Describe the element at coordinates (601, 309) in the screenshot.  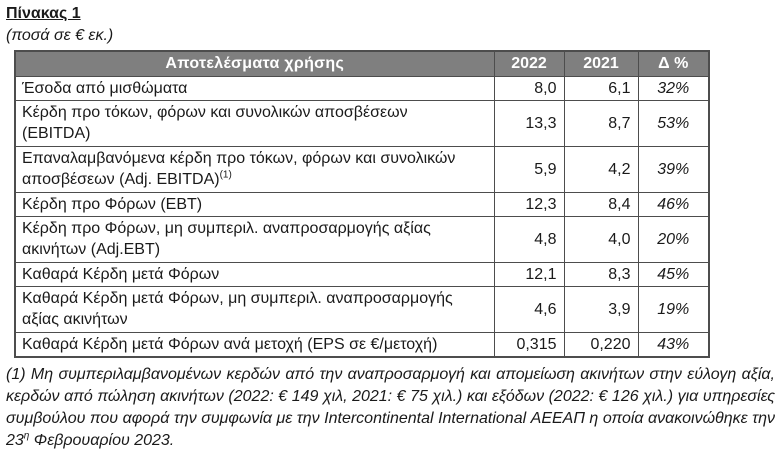
I see `value-2021-cell: 3,9` at that location.